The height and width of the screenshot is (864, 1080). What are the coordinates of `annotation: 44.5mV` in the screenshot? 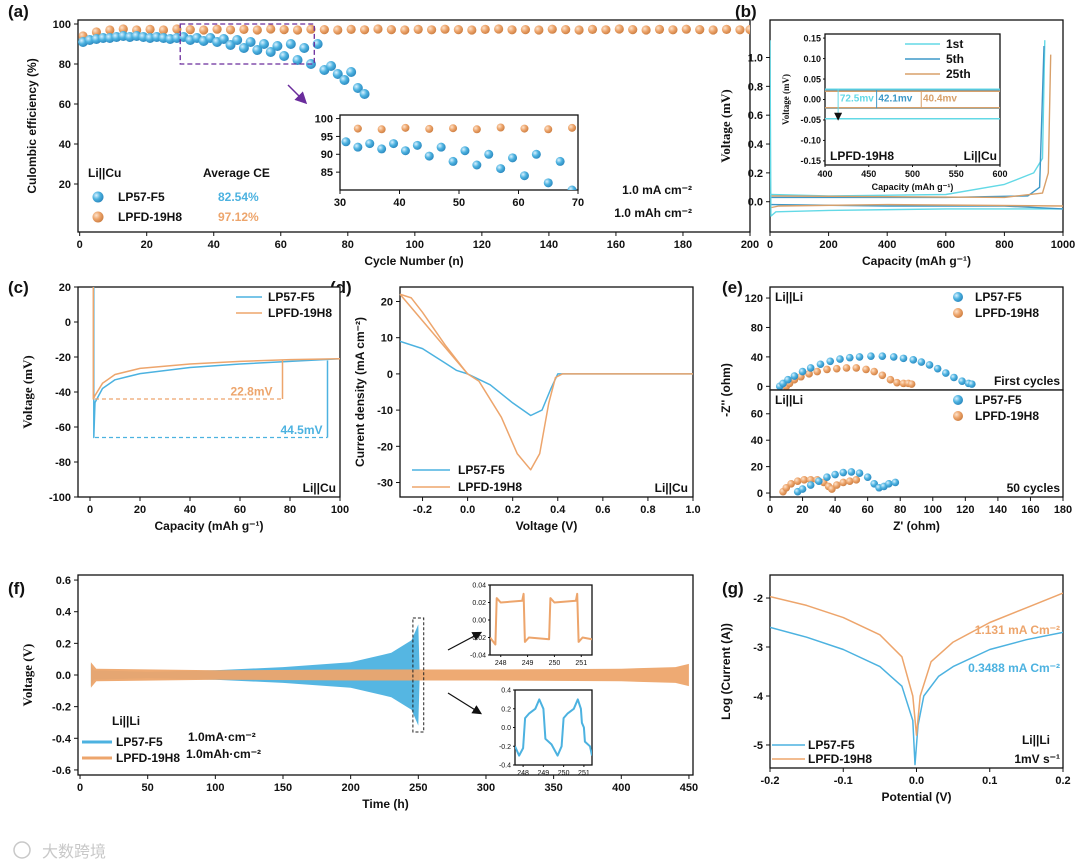 It's located at (301, 430).